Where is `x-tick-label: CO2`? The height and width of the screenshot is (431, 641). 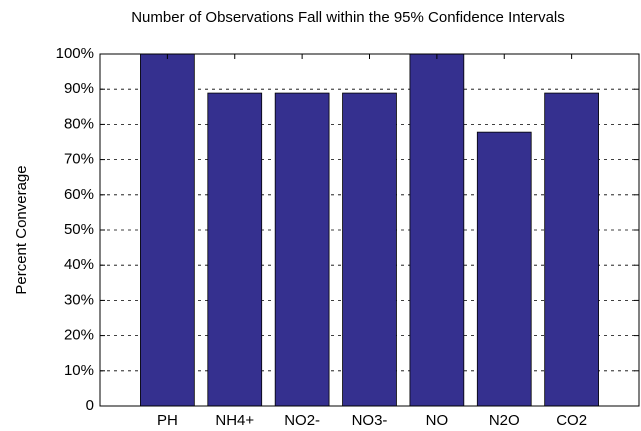 x-tick-label: CO2 is located at coordinates (571, 420).